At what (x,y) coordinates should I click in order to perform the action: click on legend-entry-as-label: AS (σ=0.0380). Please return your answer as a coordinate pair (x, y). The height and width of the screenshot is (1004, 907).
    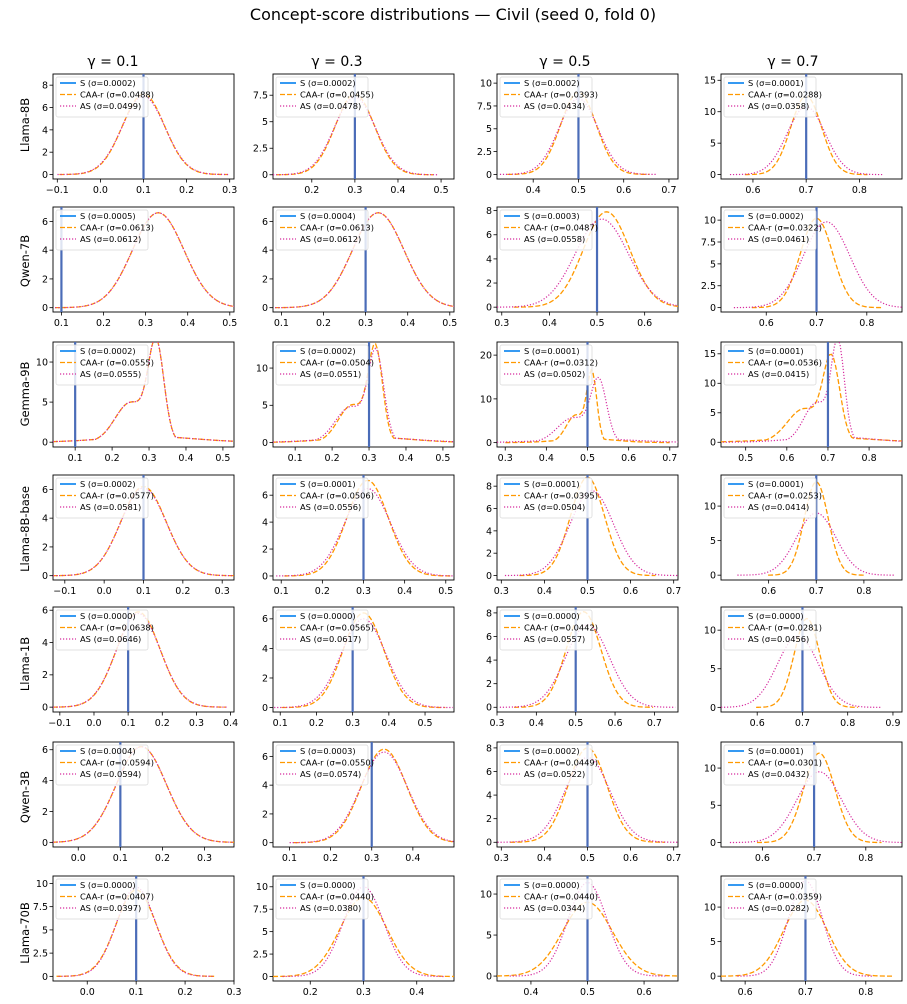
    Looking at the image, I should click on (330, 908).